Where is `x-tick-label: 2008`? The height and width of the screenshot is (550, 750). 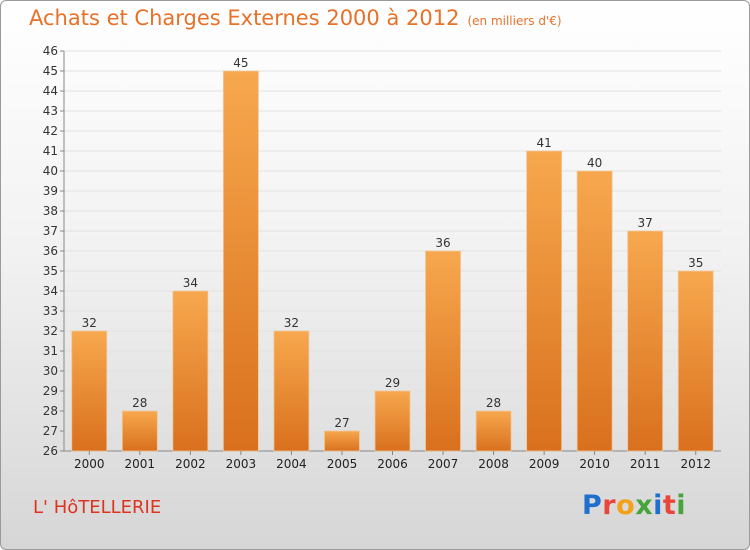
x-tick-label: 2008 is located at coordinates (493, 464).